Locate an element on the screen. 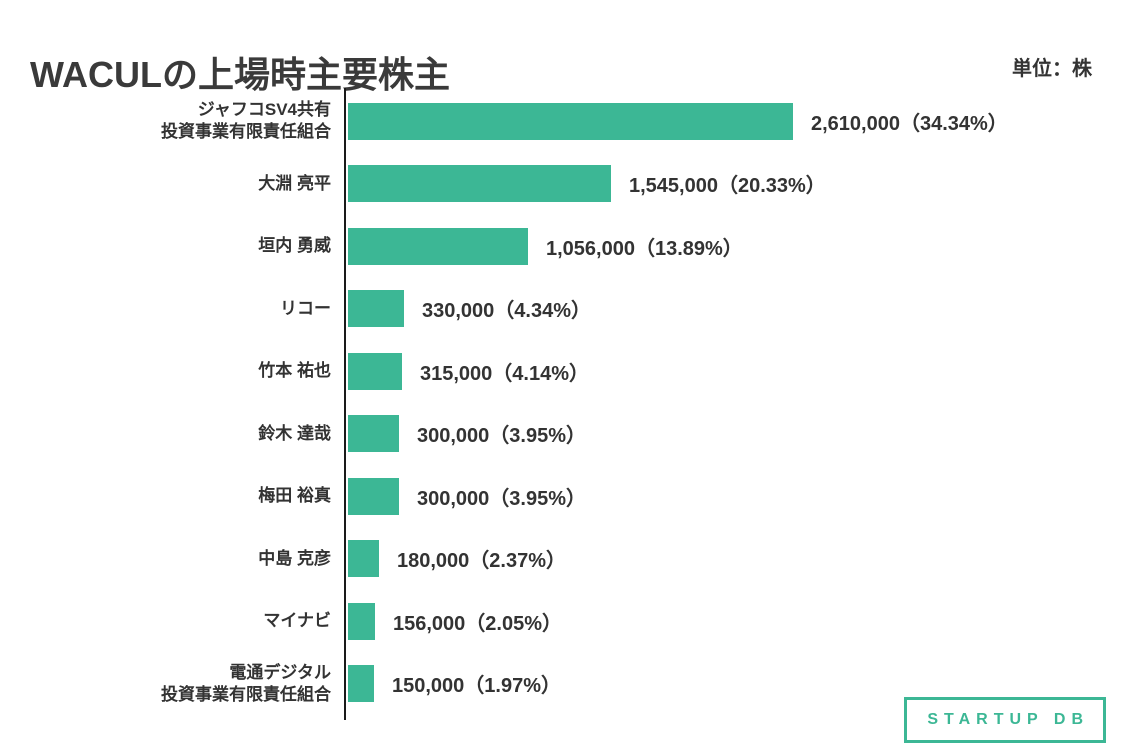 The width and height of the screenshot is (1132, 755). chart-row: マイナビ 156,000（2.05%） is located at coordinates (566, 621).